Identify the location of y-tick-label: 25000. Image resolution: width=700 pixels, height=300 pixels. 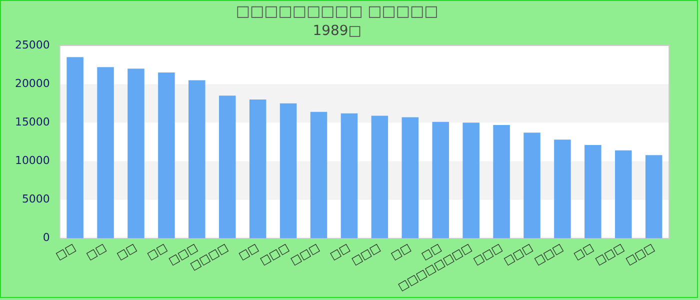
(32, 45).